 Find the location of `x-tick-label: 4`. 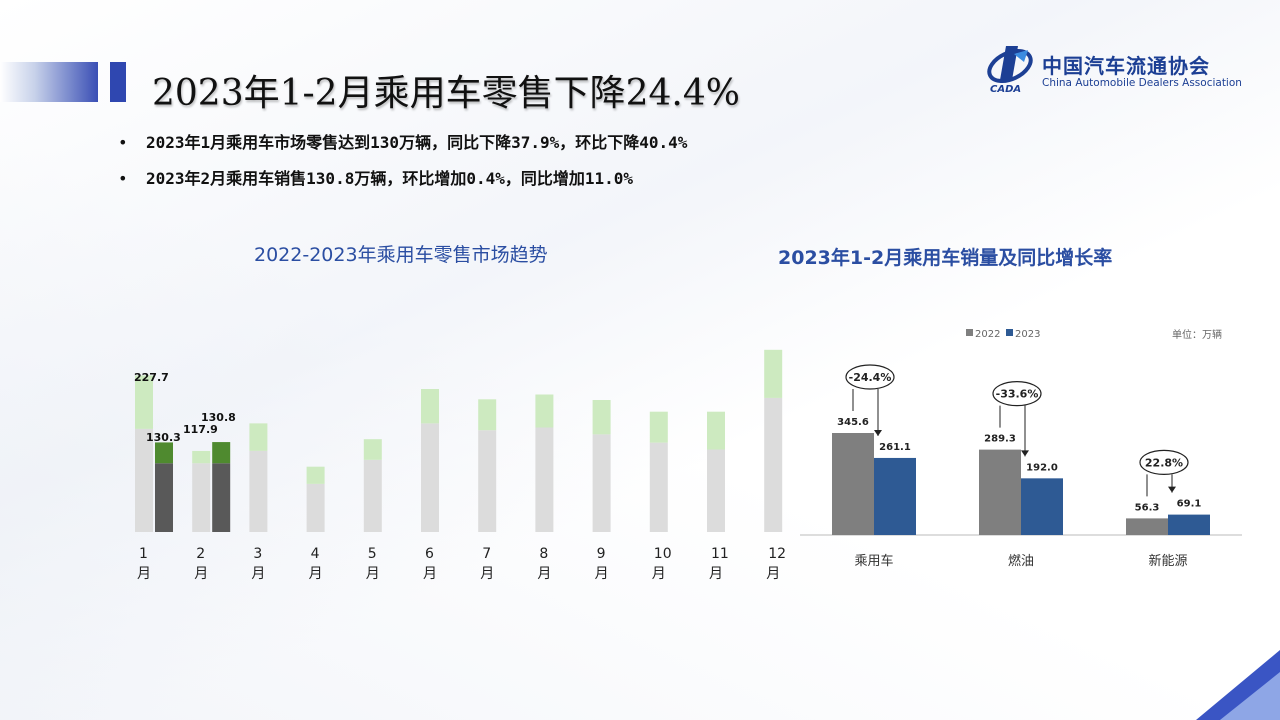

x-tick-label: 4 is located at coordinates (315, 554).